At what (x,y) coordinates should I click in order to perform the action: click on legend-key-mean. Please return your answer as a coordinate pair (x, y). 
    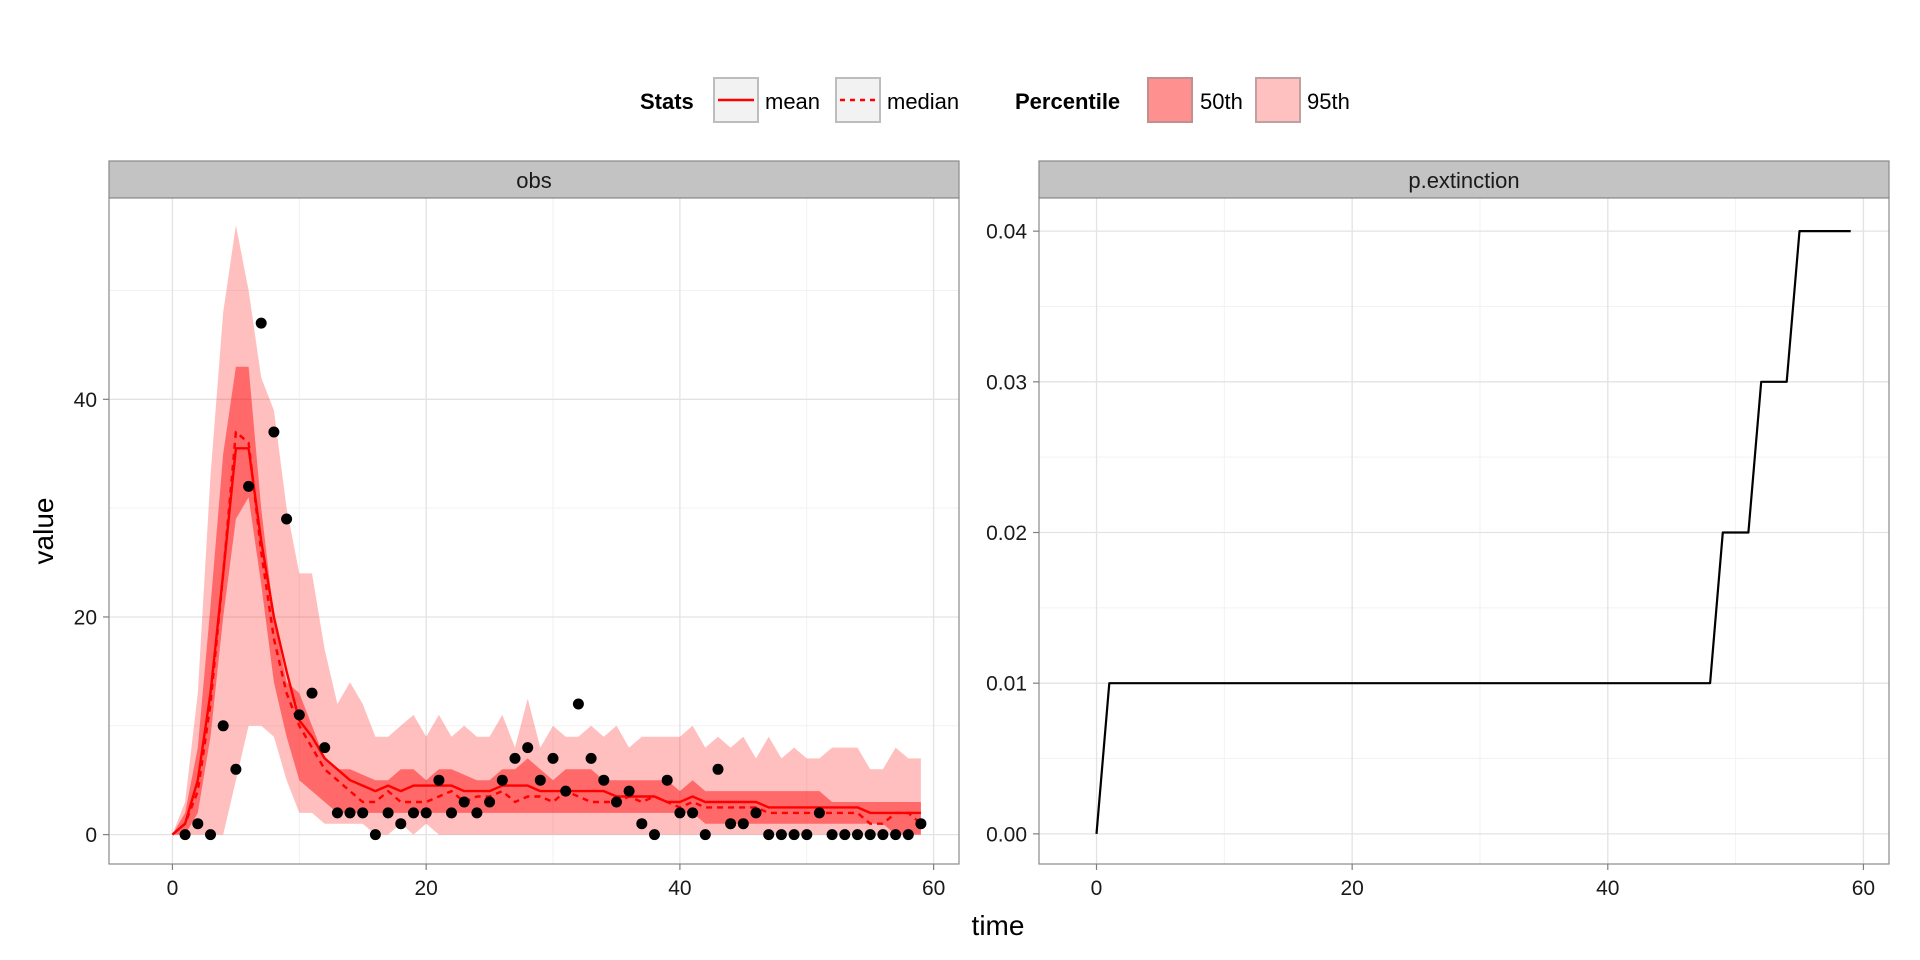
    Looking at the image, I should click on (736, 100).